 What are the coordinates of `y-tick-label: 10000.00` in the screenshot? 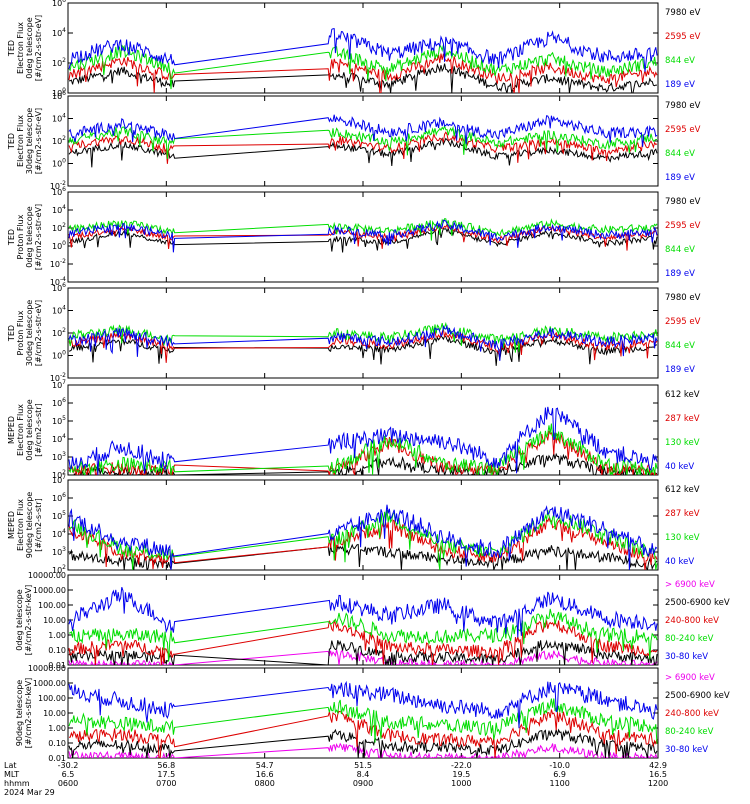 It's located at (47, 575).